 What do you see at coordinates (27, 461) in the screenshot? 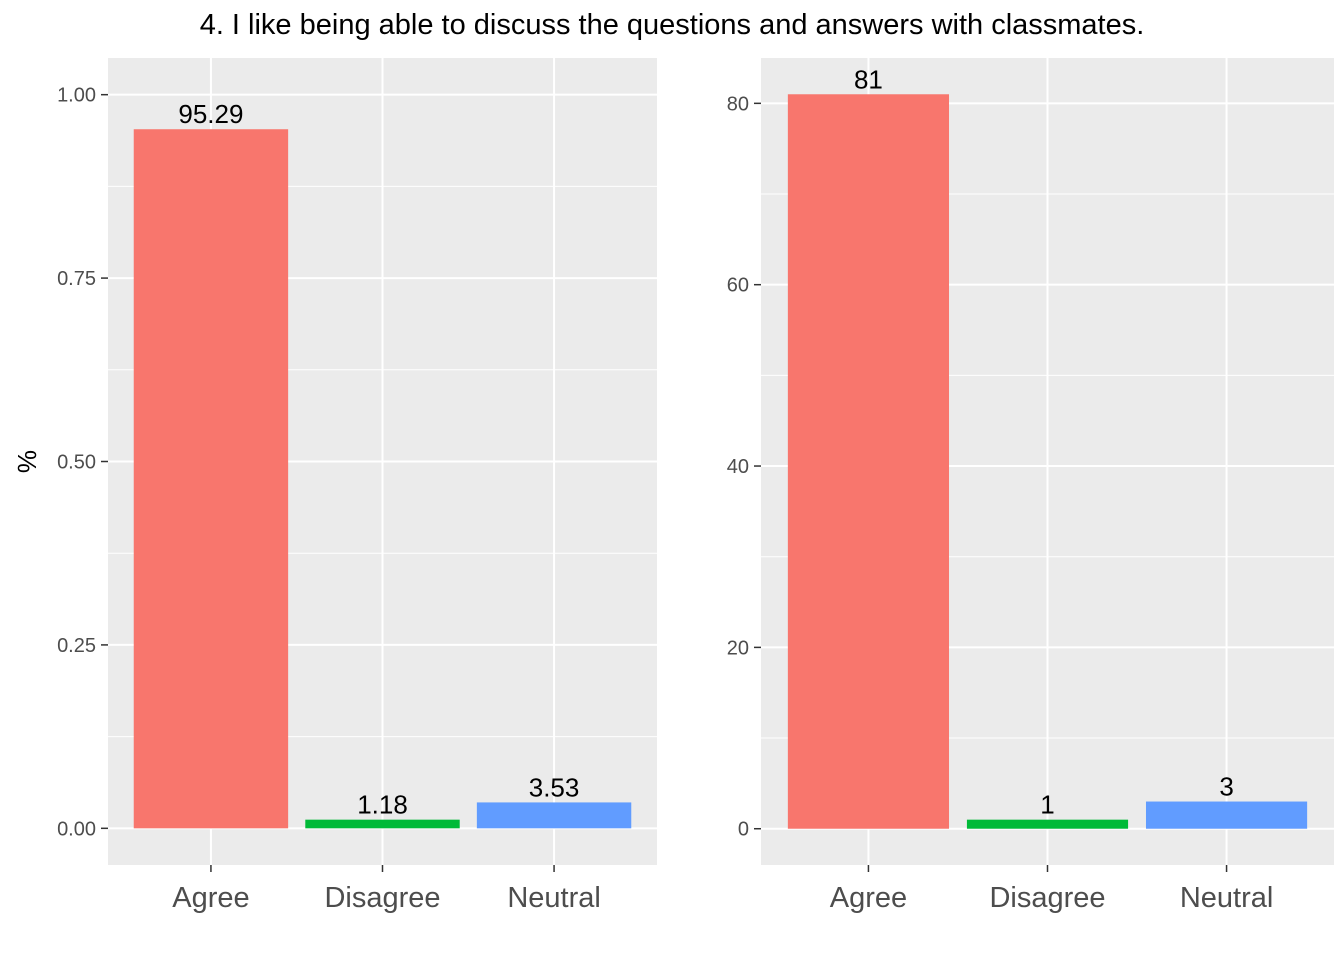
I see `y-axis-title: %` at bounding box center [27, 461].